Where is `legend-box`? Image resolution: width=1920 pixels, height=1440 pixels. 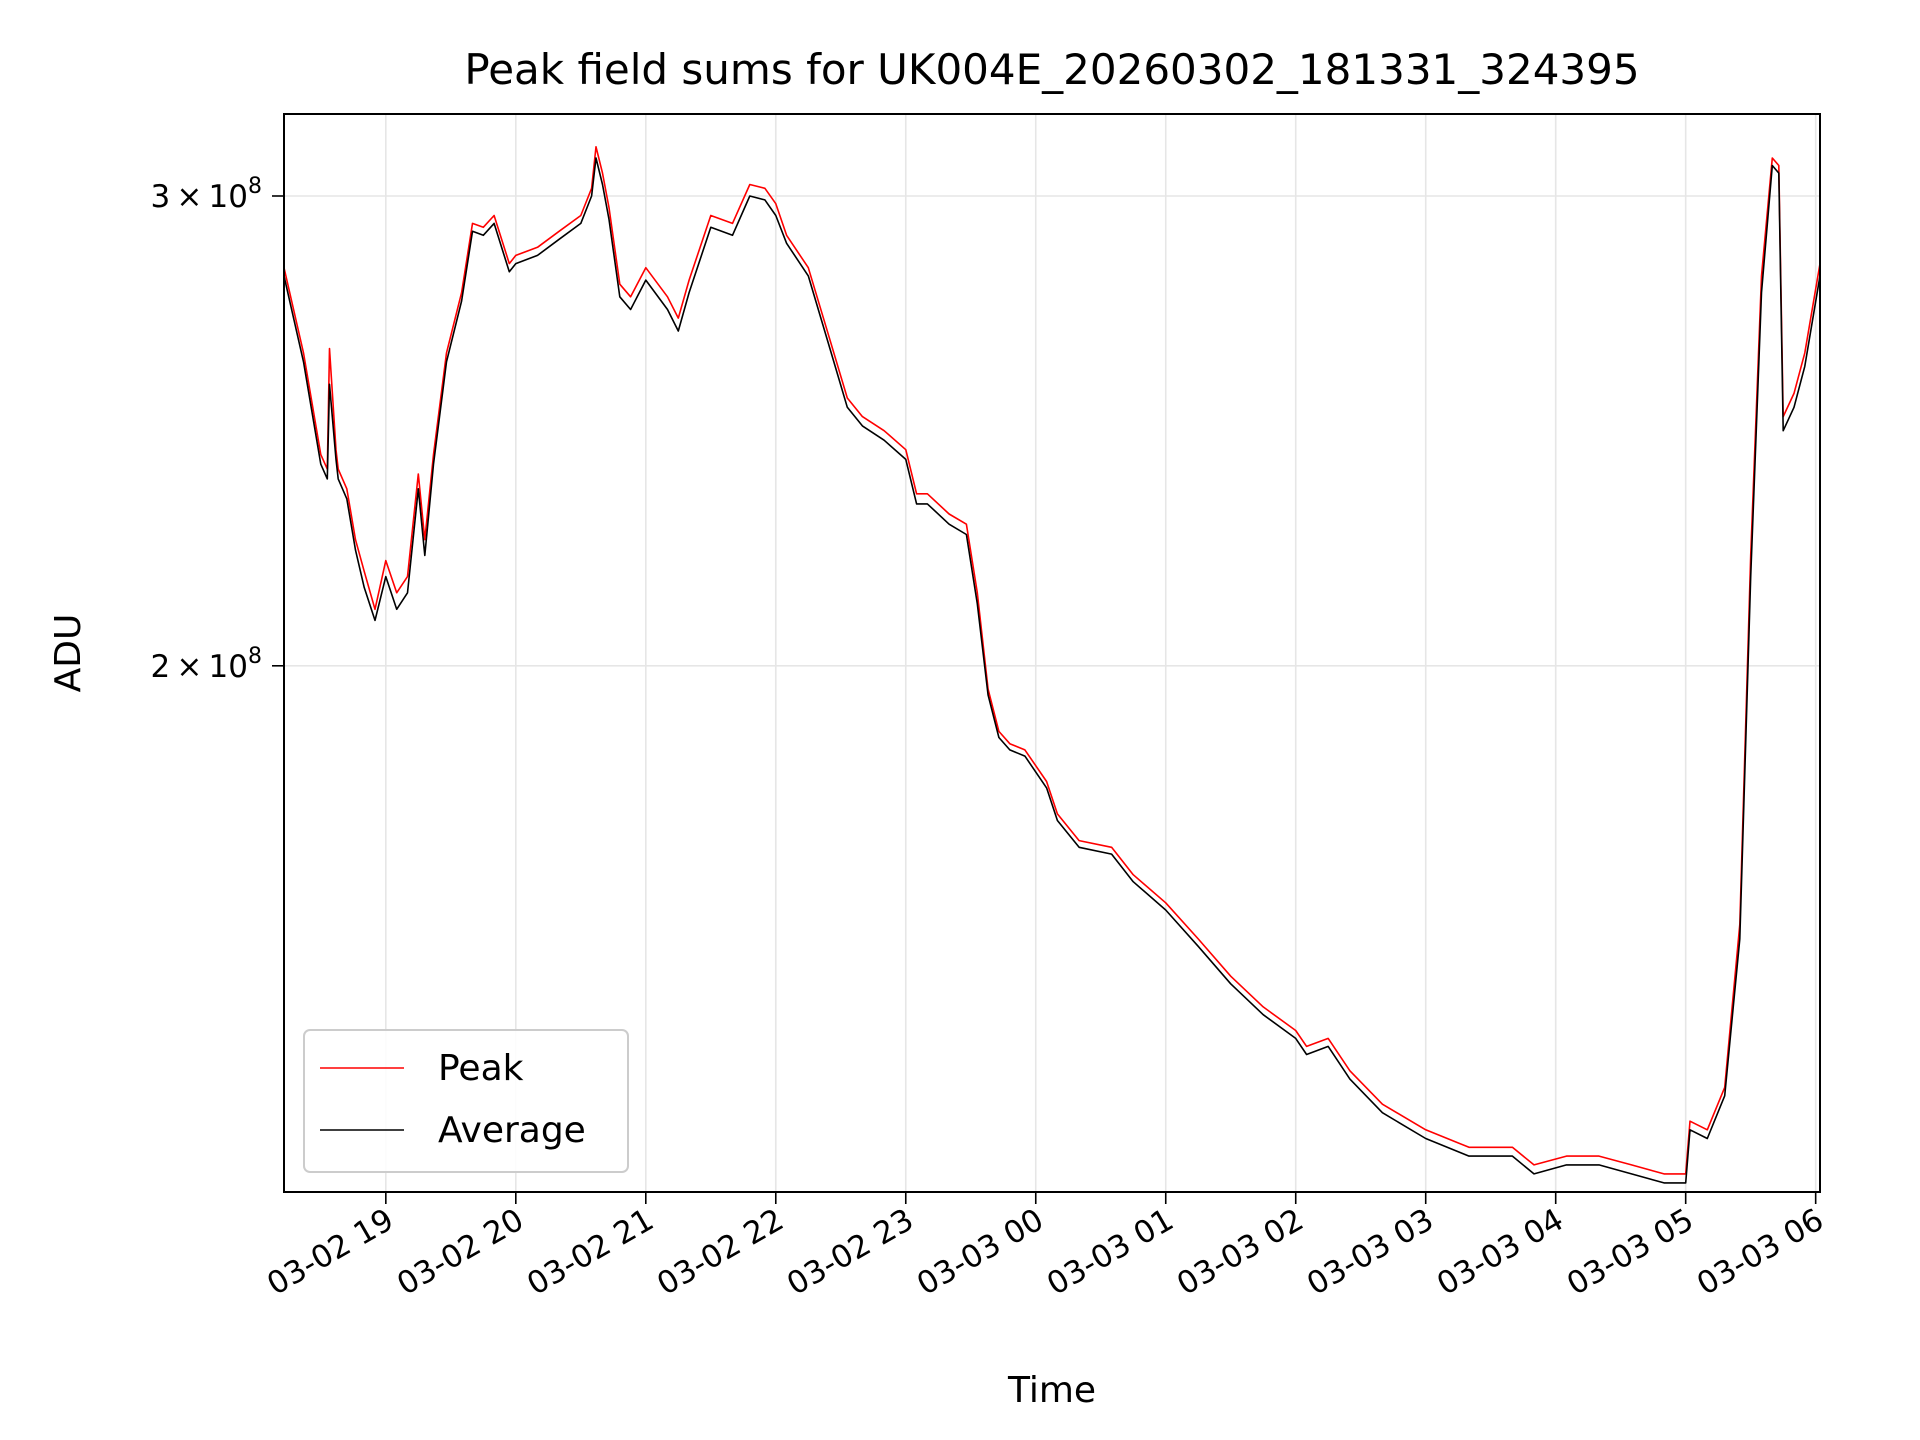
legend-box is located at coordinates (466, 1101).